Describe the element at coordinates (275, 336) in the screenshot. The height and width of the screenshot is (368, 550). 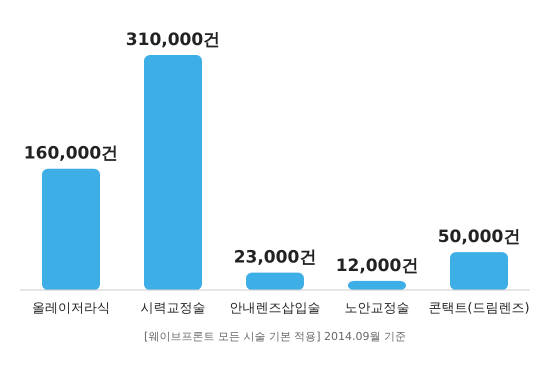
I see `text: [웨이브프론트 모든 시술 기본 적용] 2014.09월 기준` at that location.